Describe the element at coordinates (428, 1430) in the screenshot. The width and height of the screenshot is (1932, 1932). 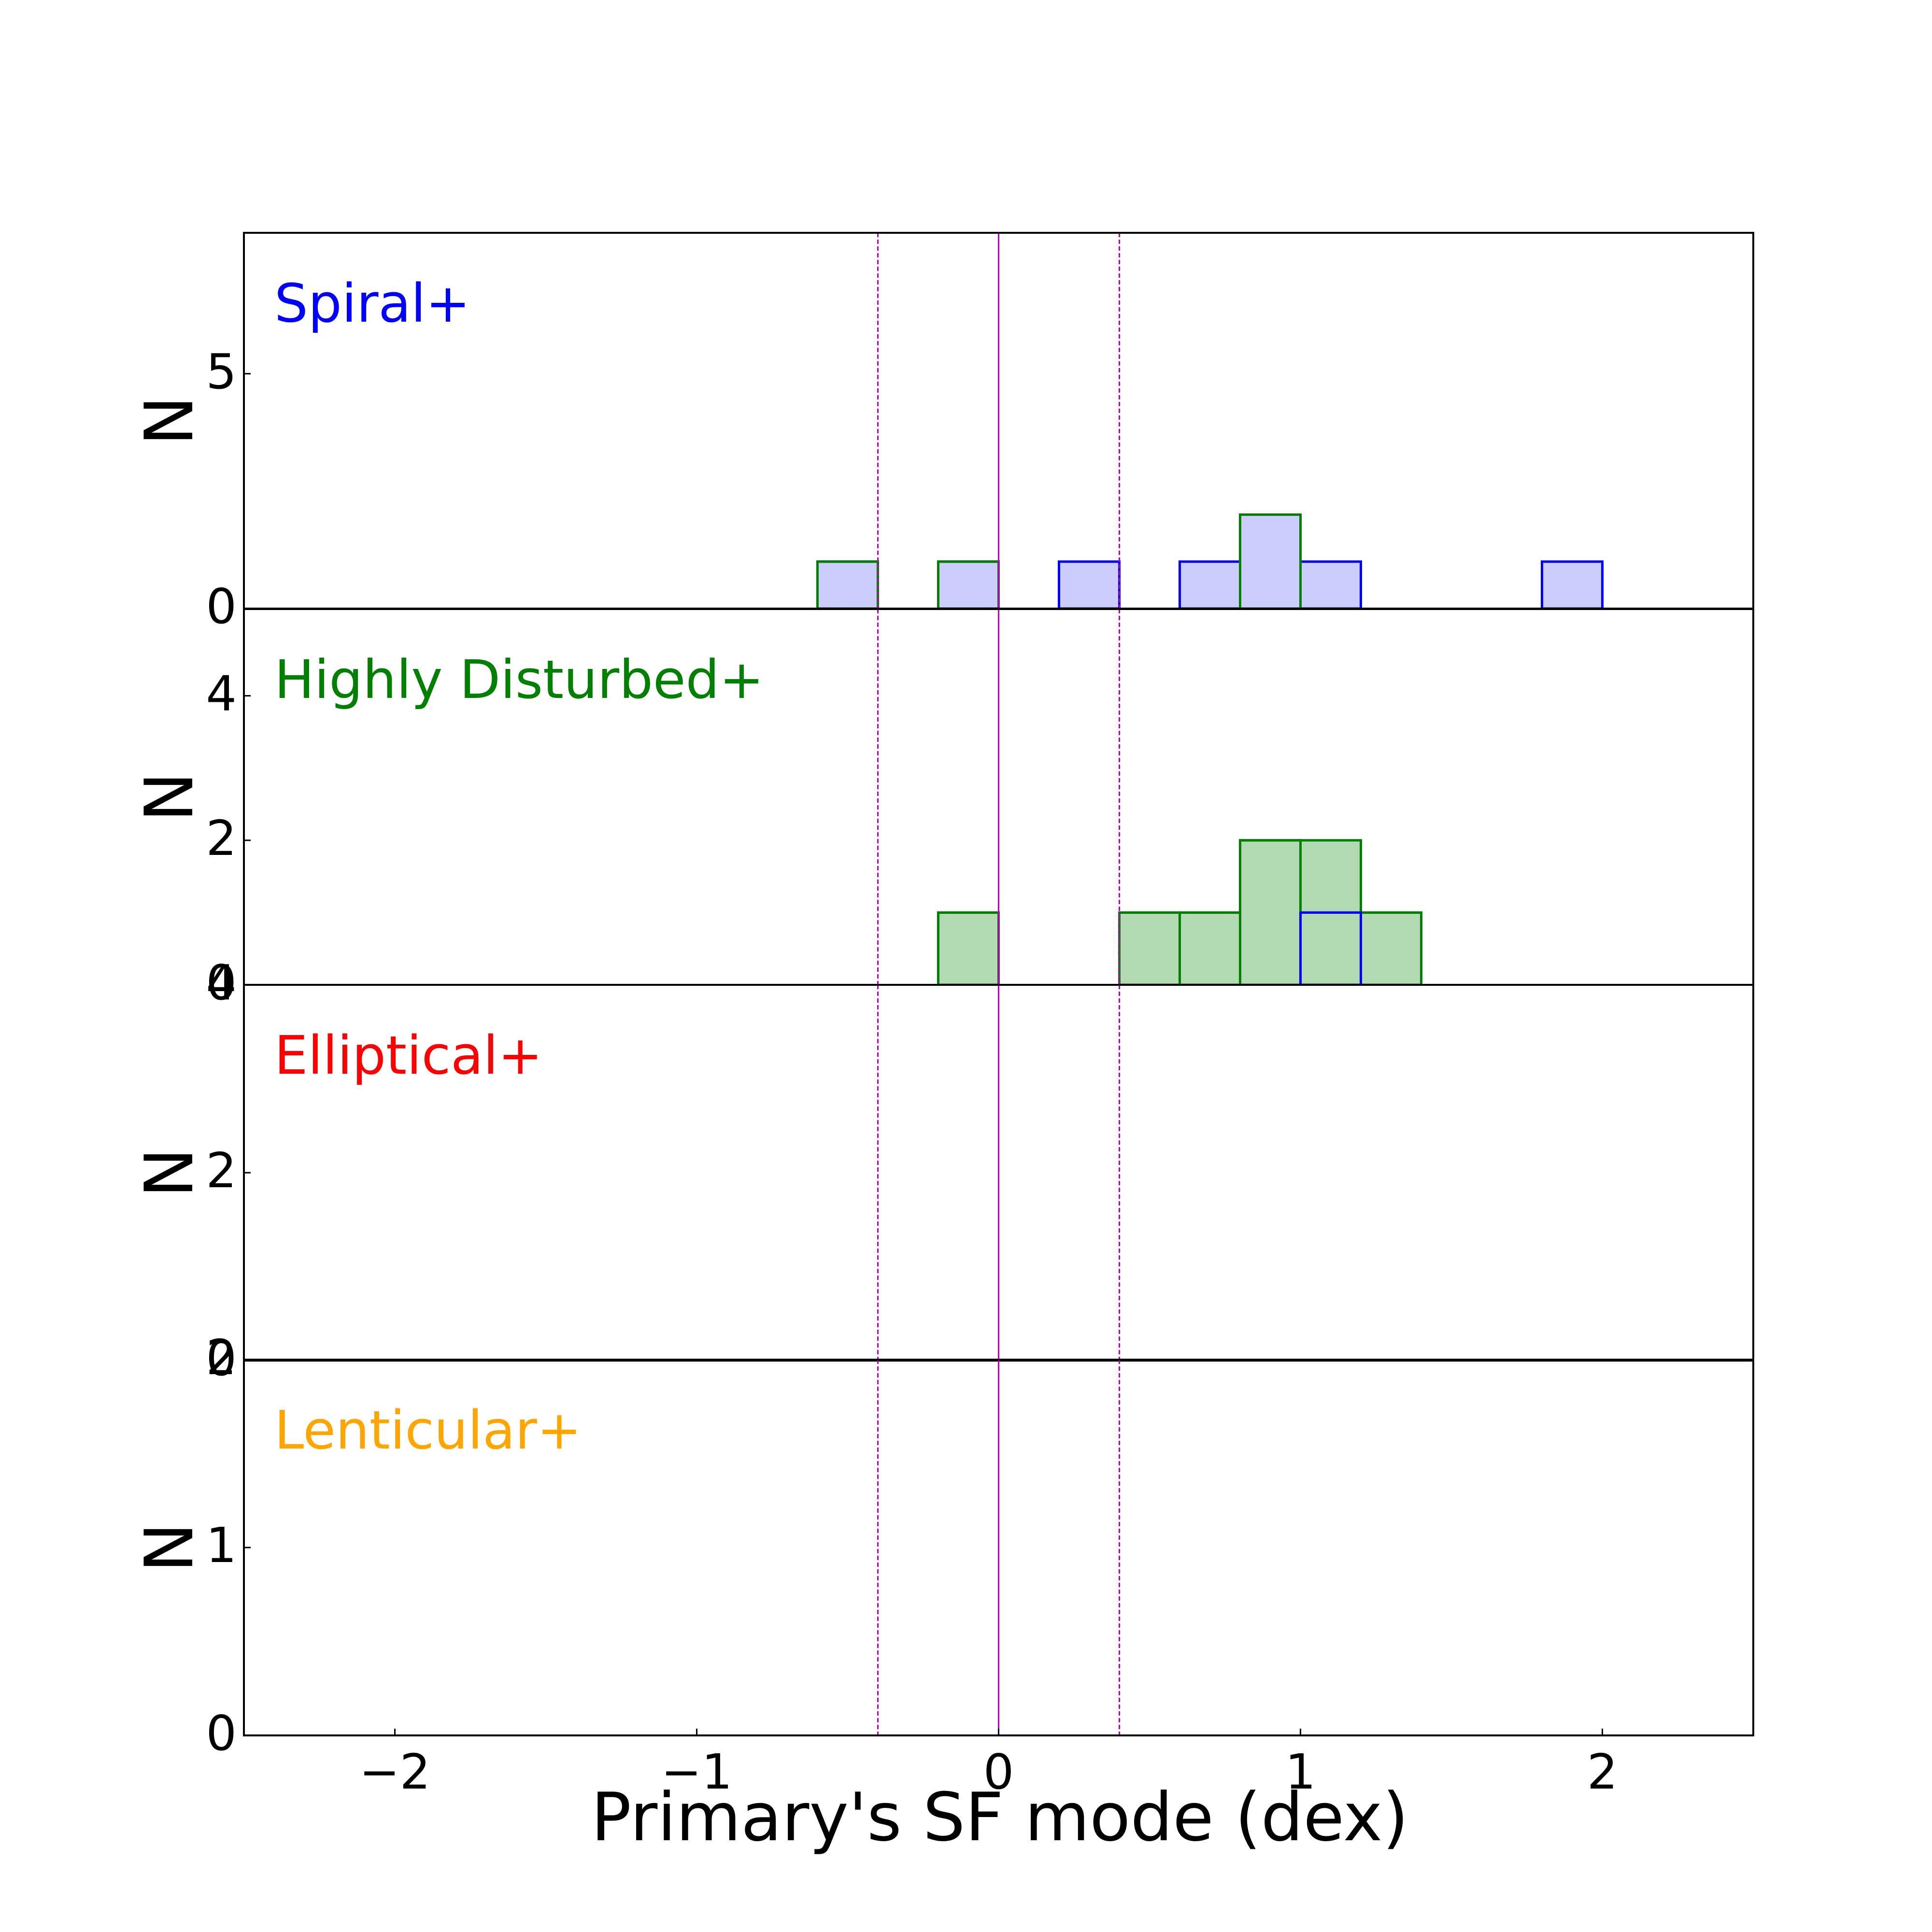
I see `panel-title: Lenticular+` at that location.